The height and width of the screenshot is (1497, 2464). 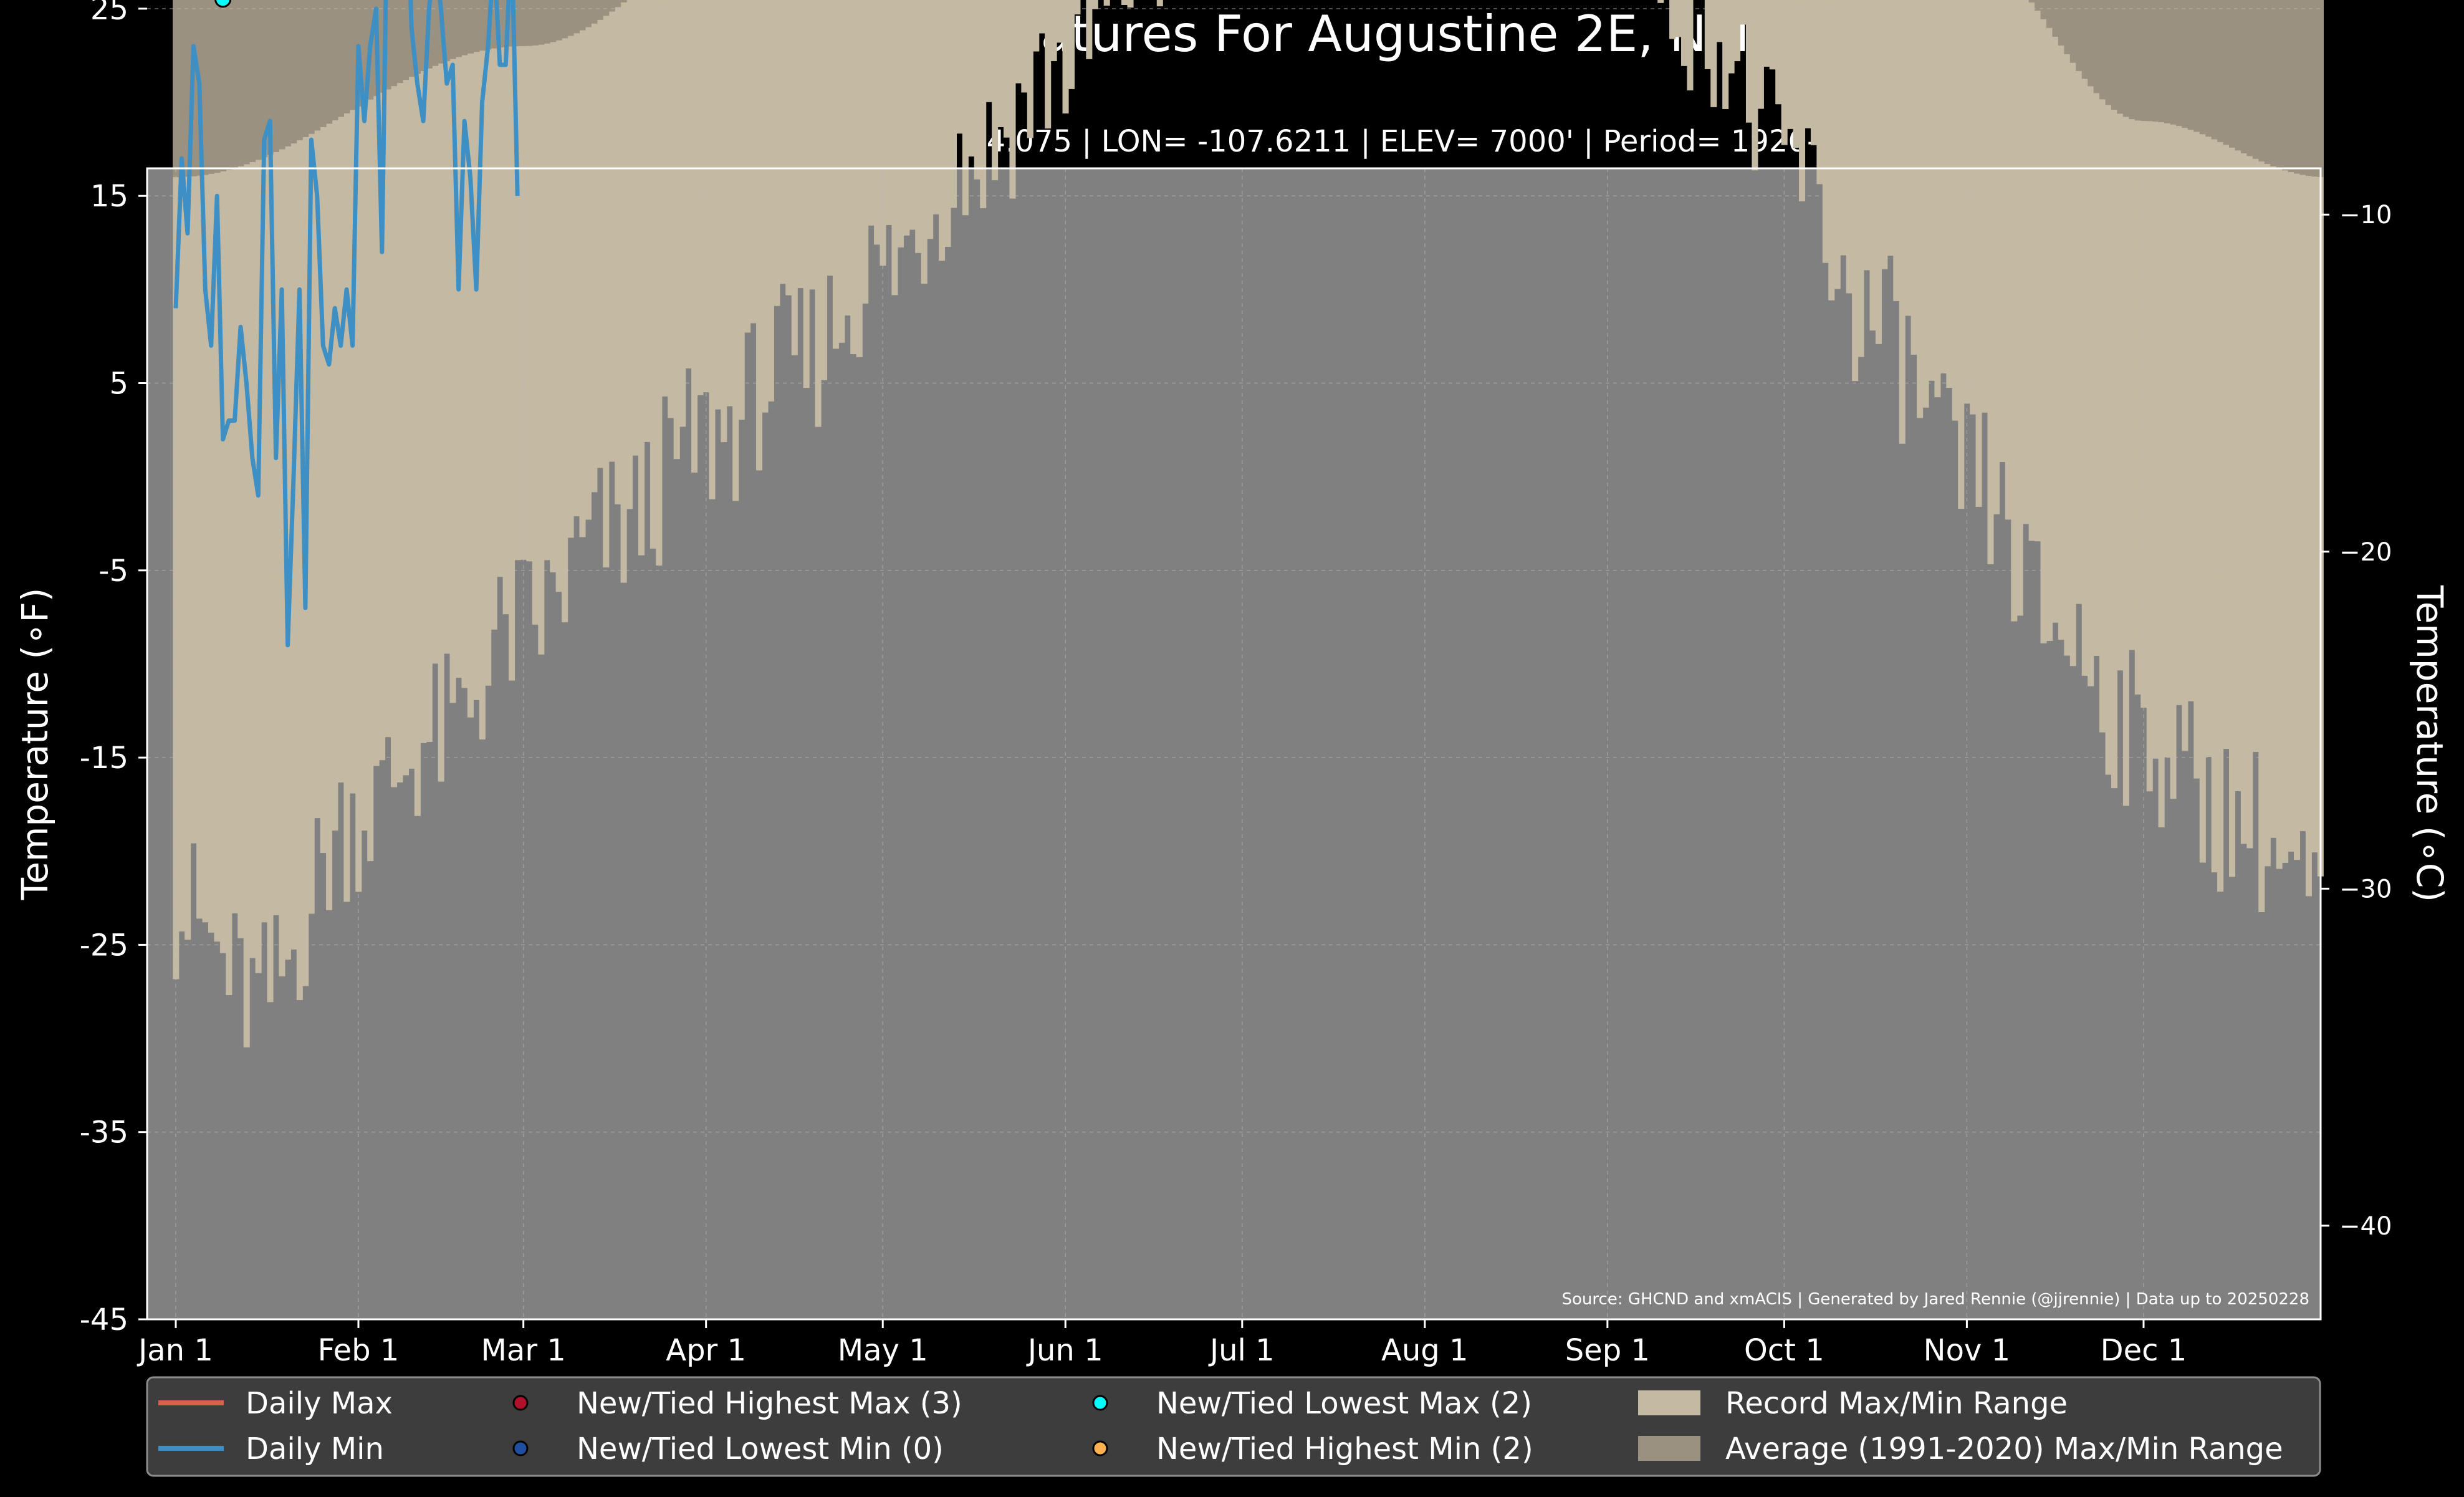 What do you see at coordinates (1967, 1350) in the screenshot?
I see `x-tick-label: Nov 1` at bounding box center [1967, 1350].